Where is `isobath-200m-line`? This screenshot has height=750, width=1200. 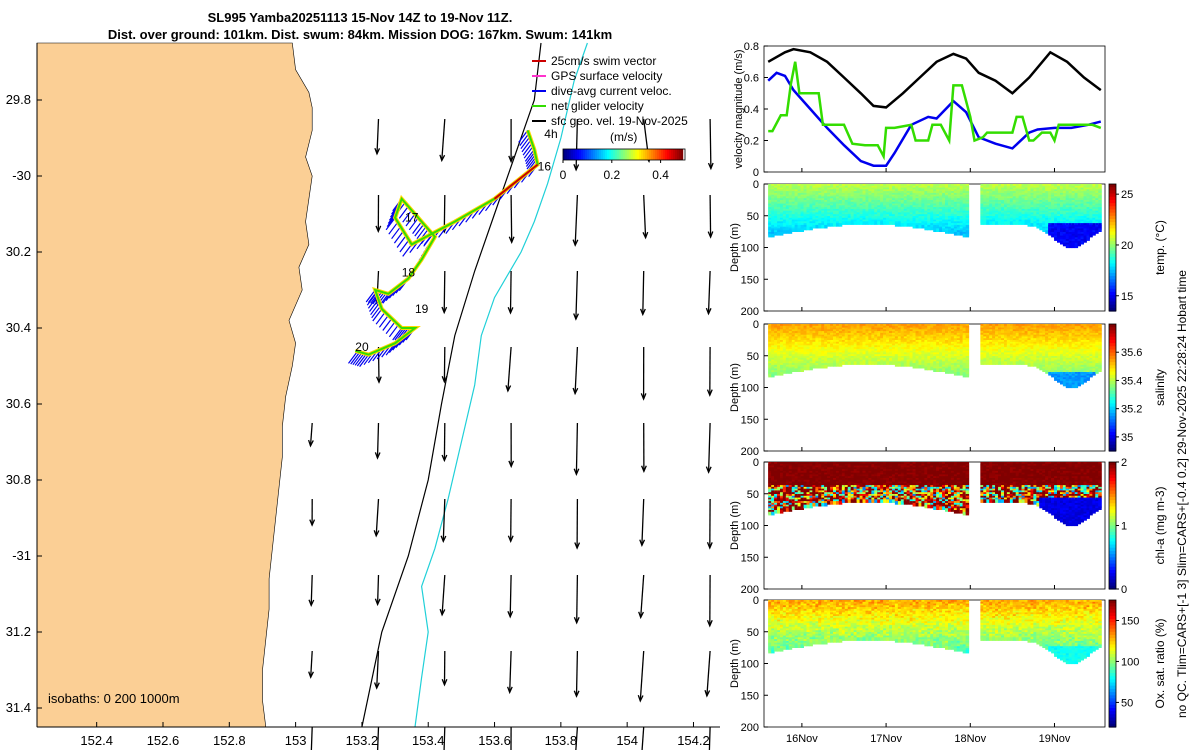 isobath-200m-line is located at coordinates (451, 385).